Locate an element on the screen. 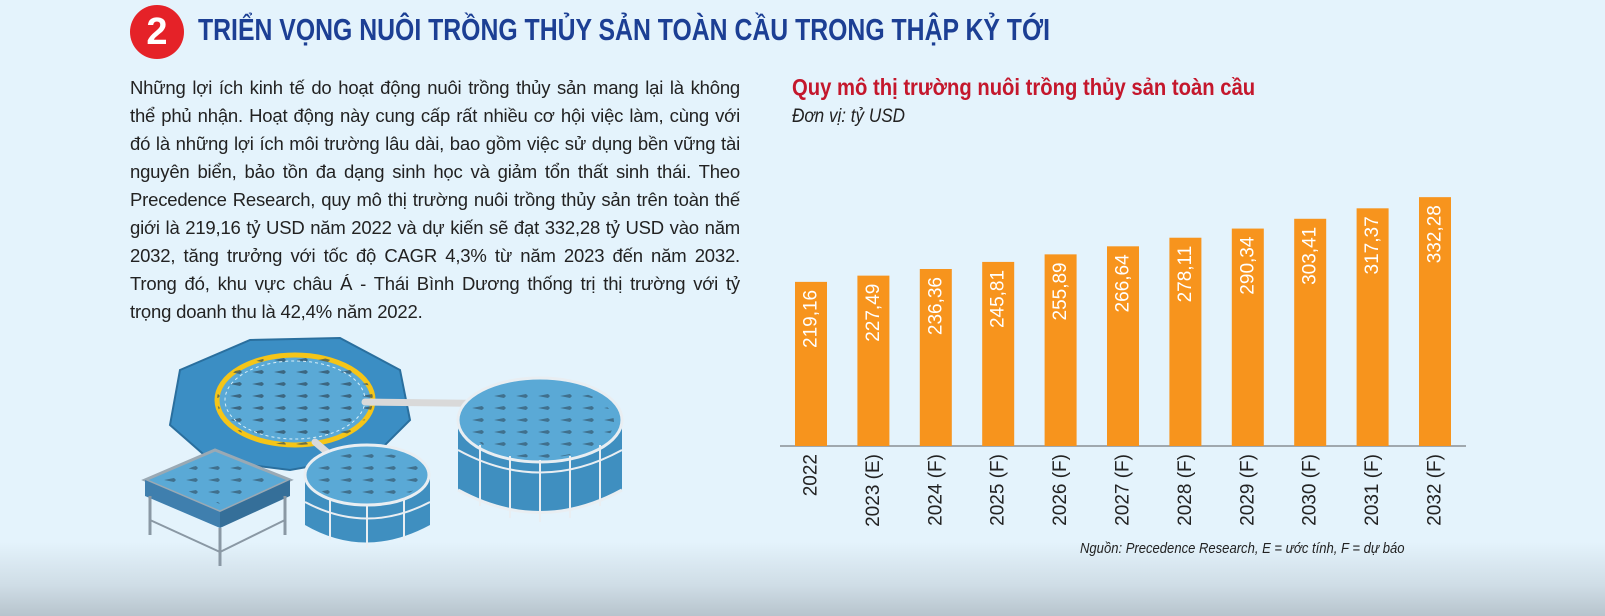 This screenshot has width=1605, height=616. section-number-badge: 2 is located at coordinates (157, 32).